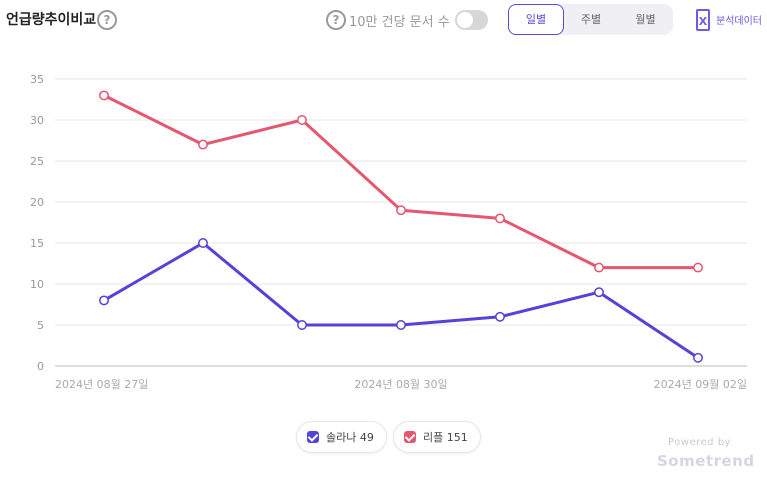 The image size is (767, 481). What do you see at coordinates (699, 442) in the screenshot?
I see `powered-by-text: Powered by` at bounding box center [699, 442].